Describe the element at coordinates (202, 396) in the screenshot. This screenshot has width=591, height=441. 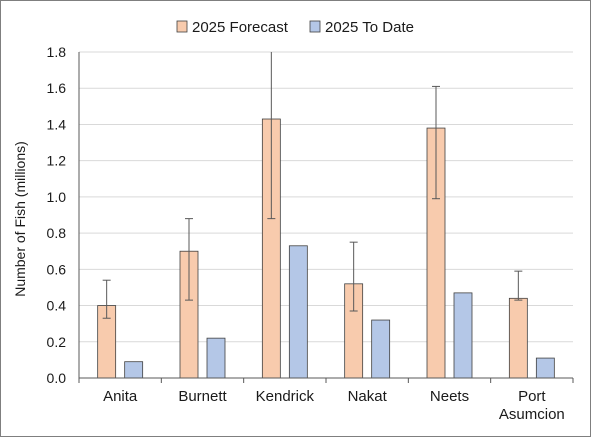
I see `x-category-label: Burnett` at that location.